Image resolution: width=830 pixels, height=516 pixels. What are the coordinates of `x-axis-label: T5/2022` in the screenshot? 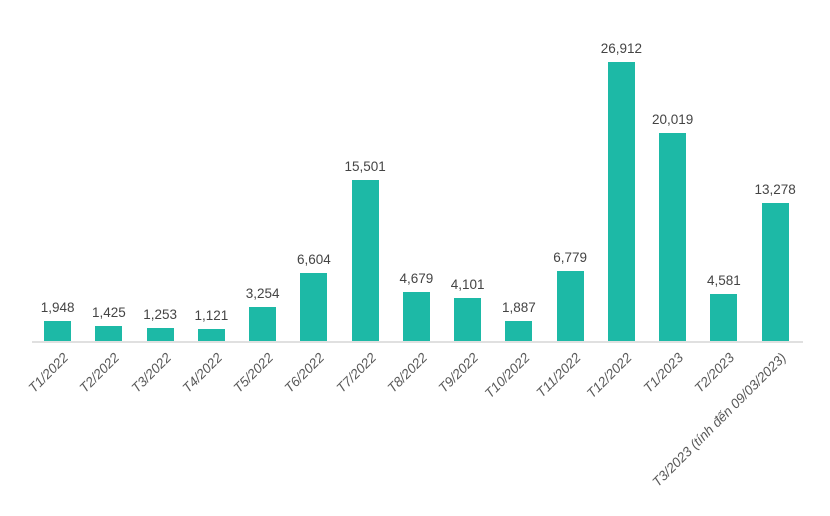 It's located at (253, 373).